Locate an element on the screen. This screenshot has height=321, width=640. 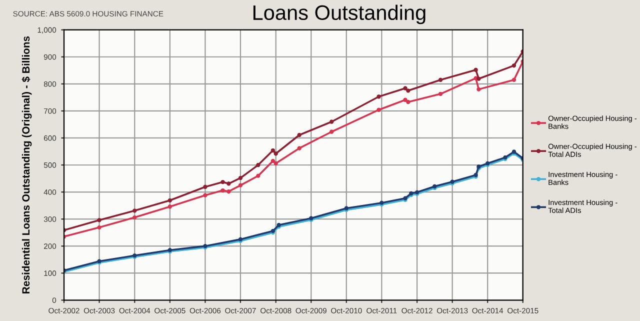
chart-title: Loans Outstanding is located at coordinates (339, 14).